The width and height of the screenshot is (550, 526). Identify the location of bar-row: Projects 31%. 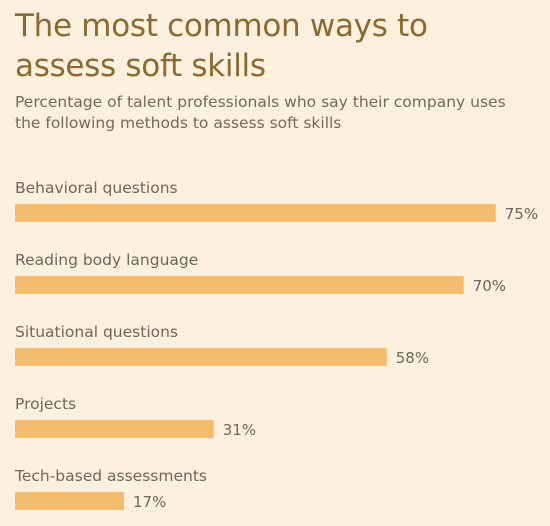
(135, 417).